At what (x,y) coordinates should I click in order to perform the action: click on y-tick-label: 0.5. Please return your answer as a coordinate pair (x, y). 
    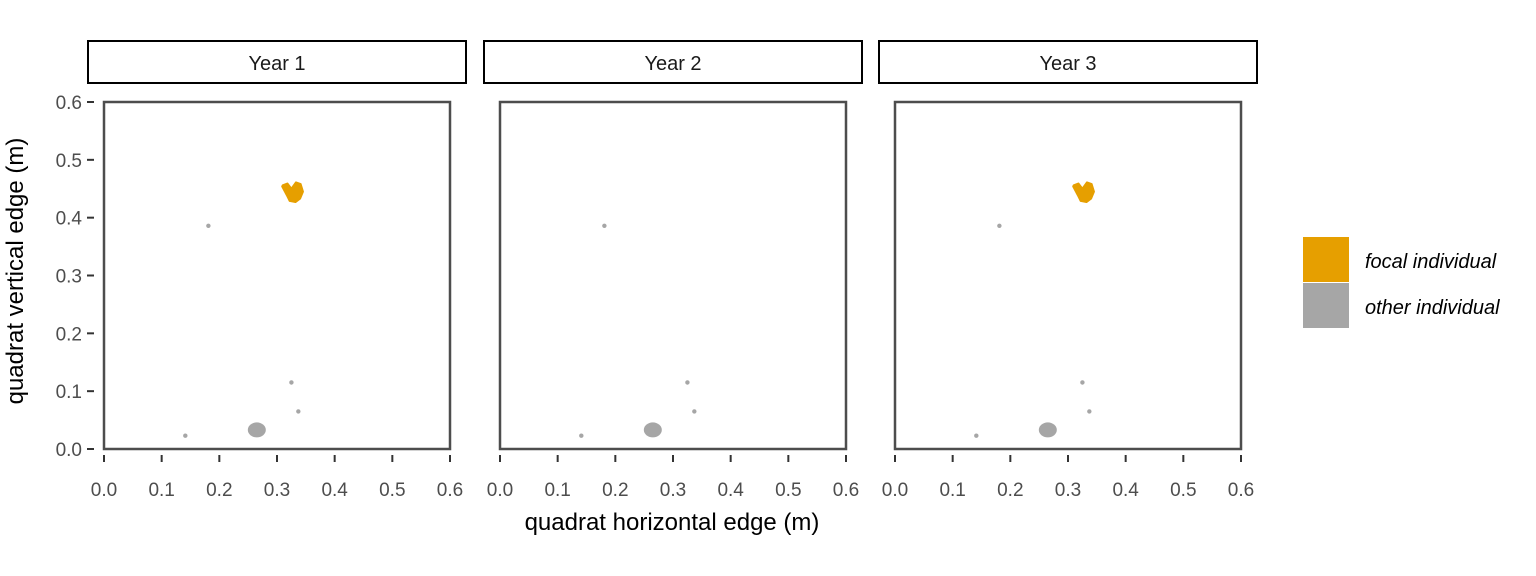
    Looking at the image, I should click on (69, 161).